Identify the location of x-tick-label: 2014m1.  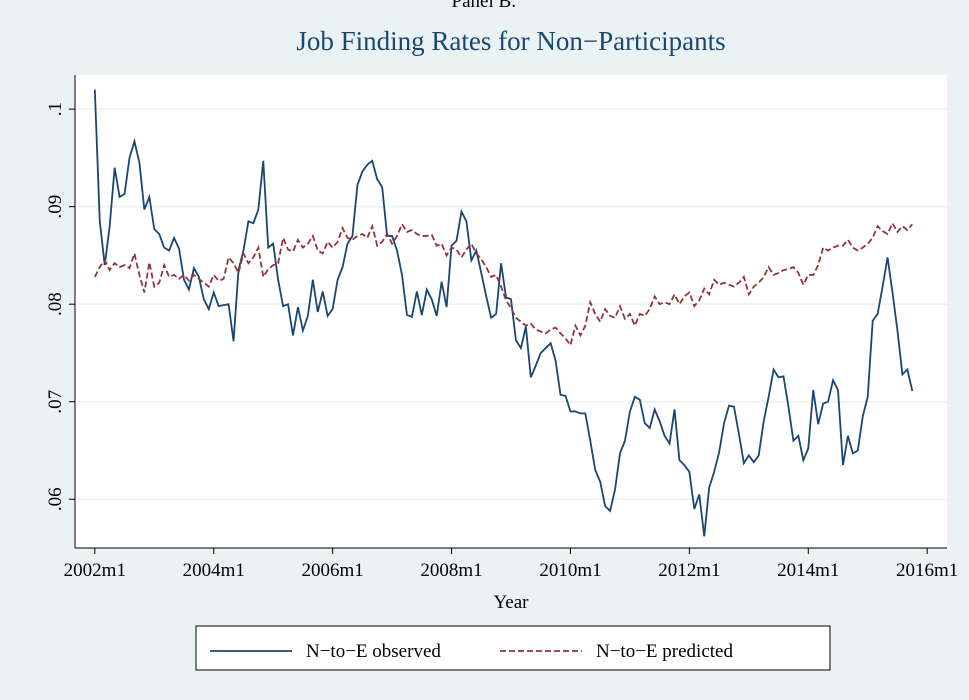
(808, 570).